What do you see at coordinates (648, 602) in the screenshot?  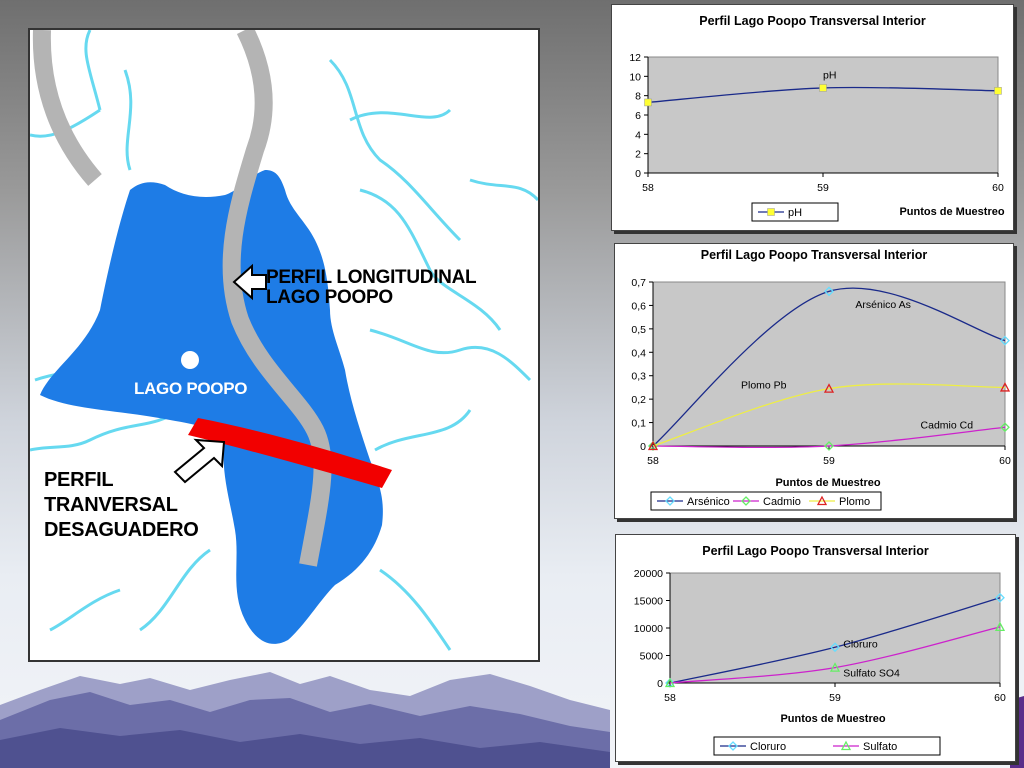 I see `y-tick-label: 15000` at bounding box center [648, 602].